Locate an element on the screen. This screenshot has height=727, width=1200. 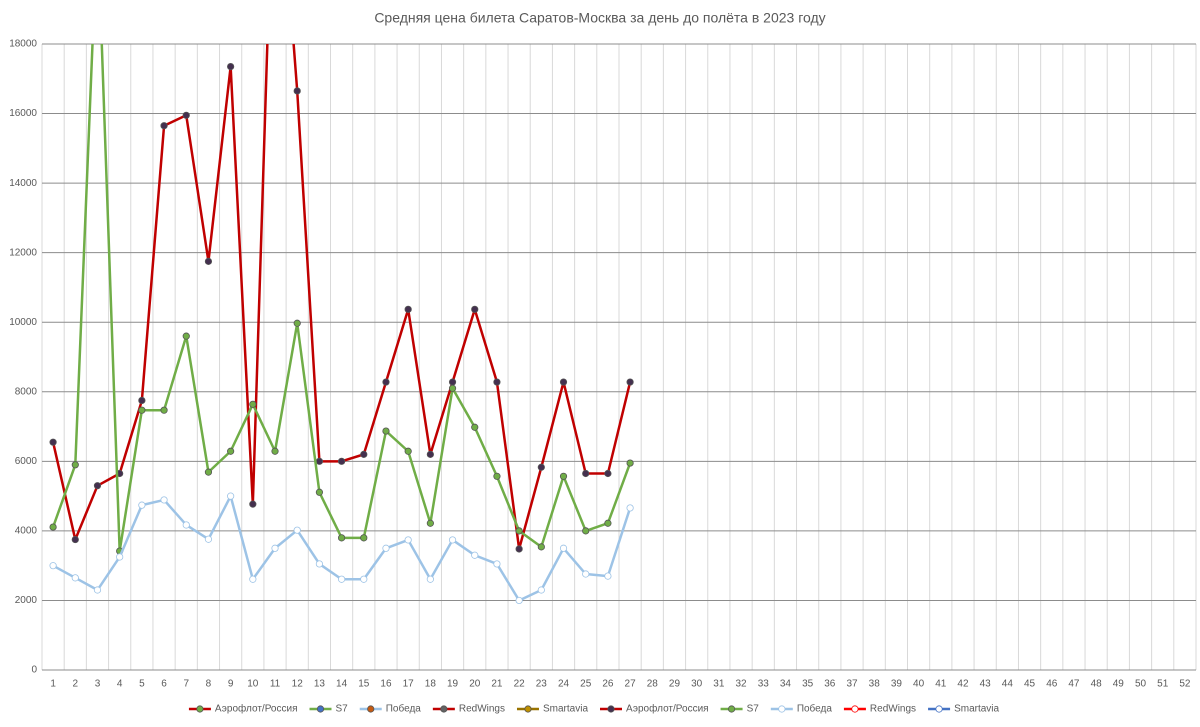
x-tick-label: 46 is located at coordinates (1052, 684).